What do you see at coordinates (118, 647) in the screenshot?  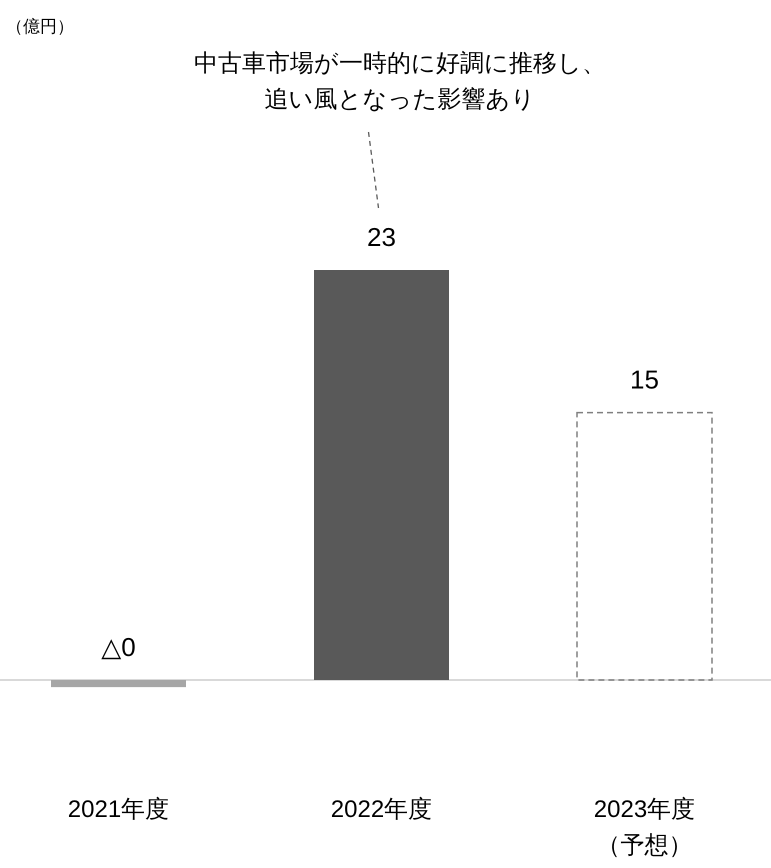 I see `data-label: △0` at bounding box center [118, 647].